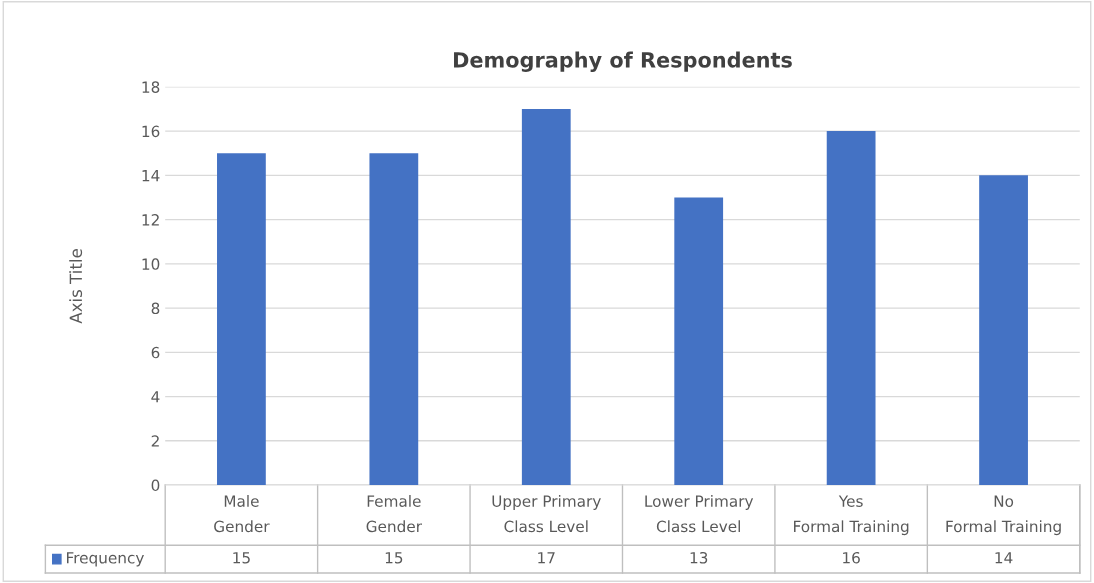 Image resolution: width=1094 pixels, height=583 pixels. I want to click on y-tick-label: 10, so click(151, 264).